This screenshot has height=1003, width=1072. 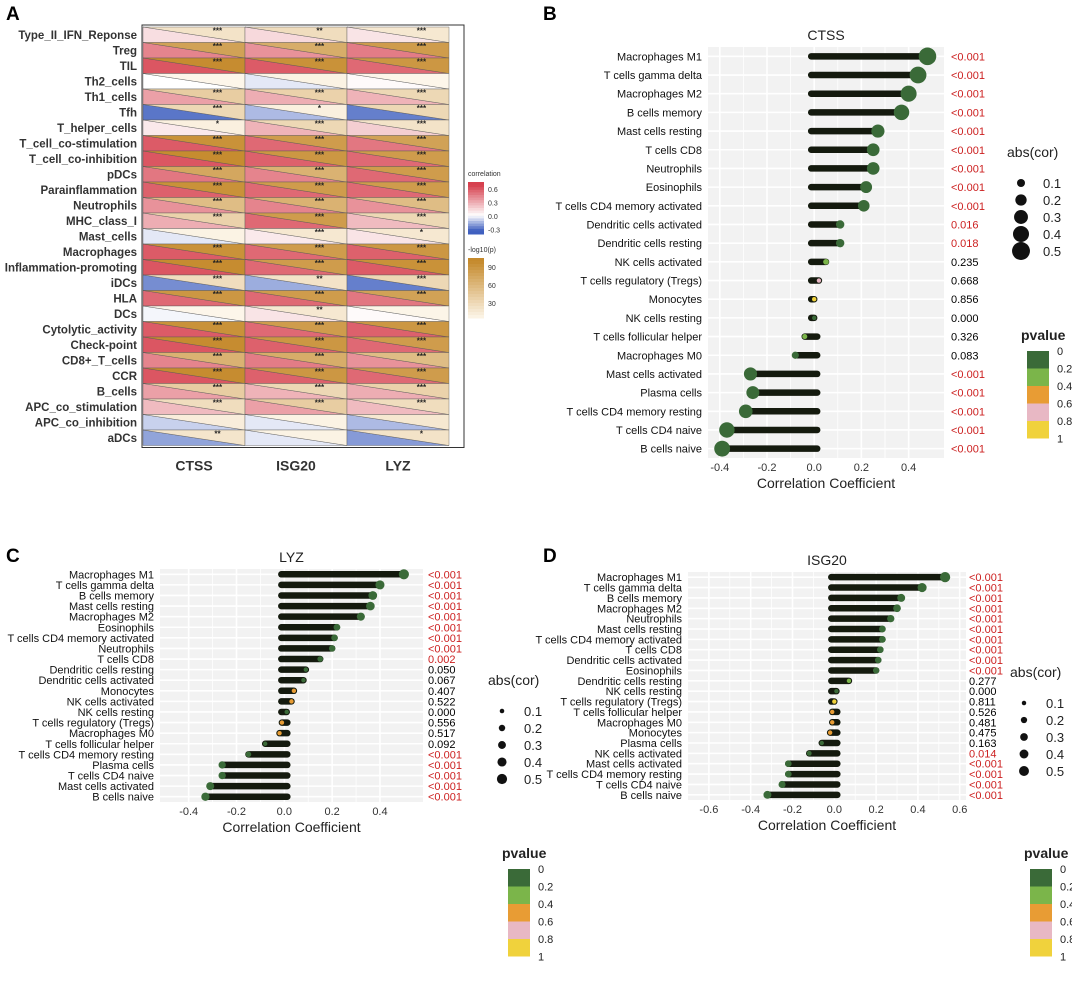 What do you see at coordinates (651, 744) in the screenshot?
I see `y-category-label: Plasma cells` at bounding box center [651, 744].